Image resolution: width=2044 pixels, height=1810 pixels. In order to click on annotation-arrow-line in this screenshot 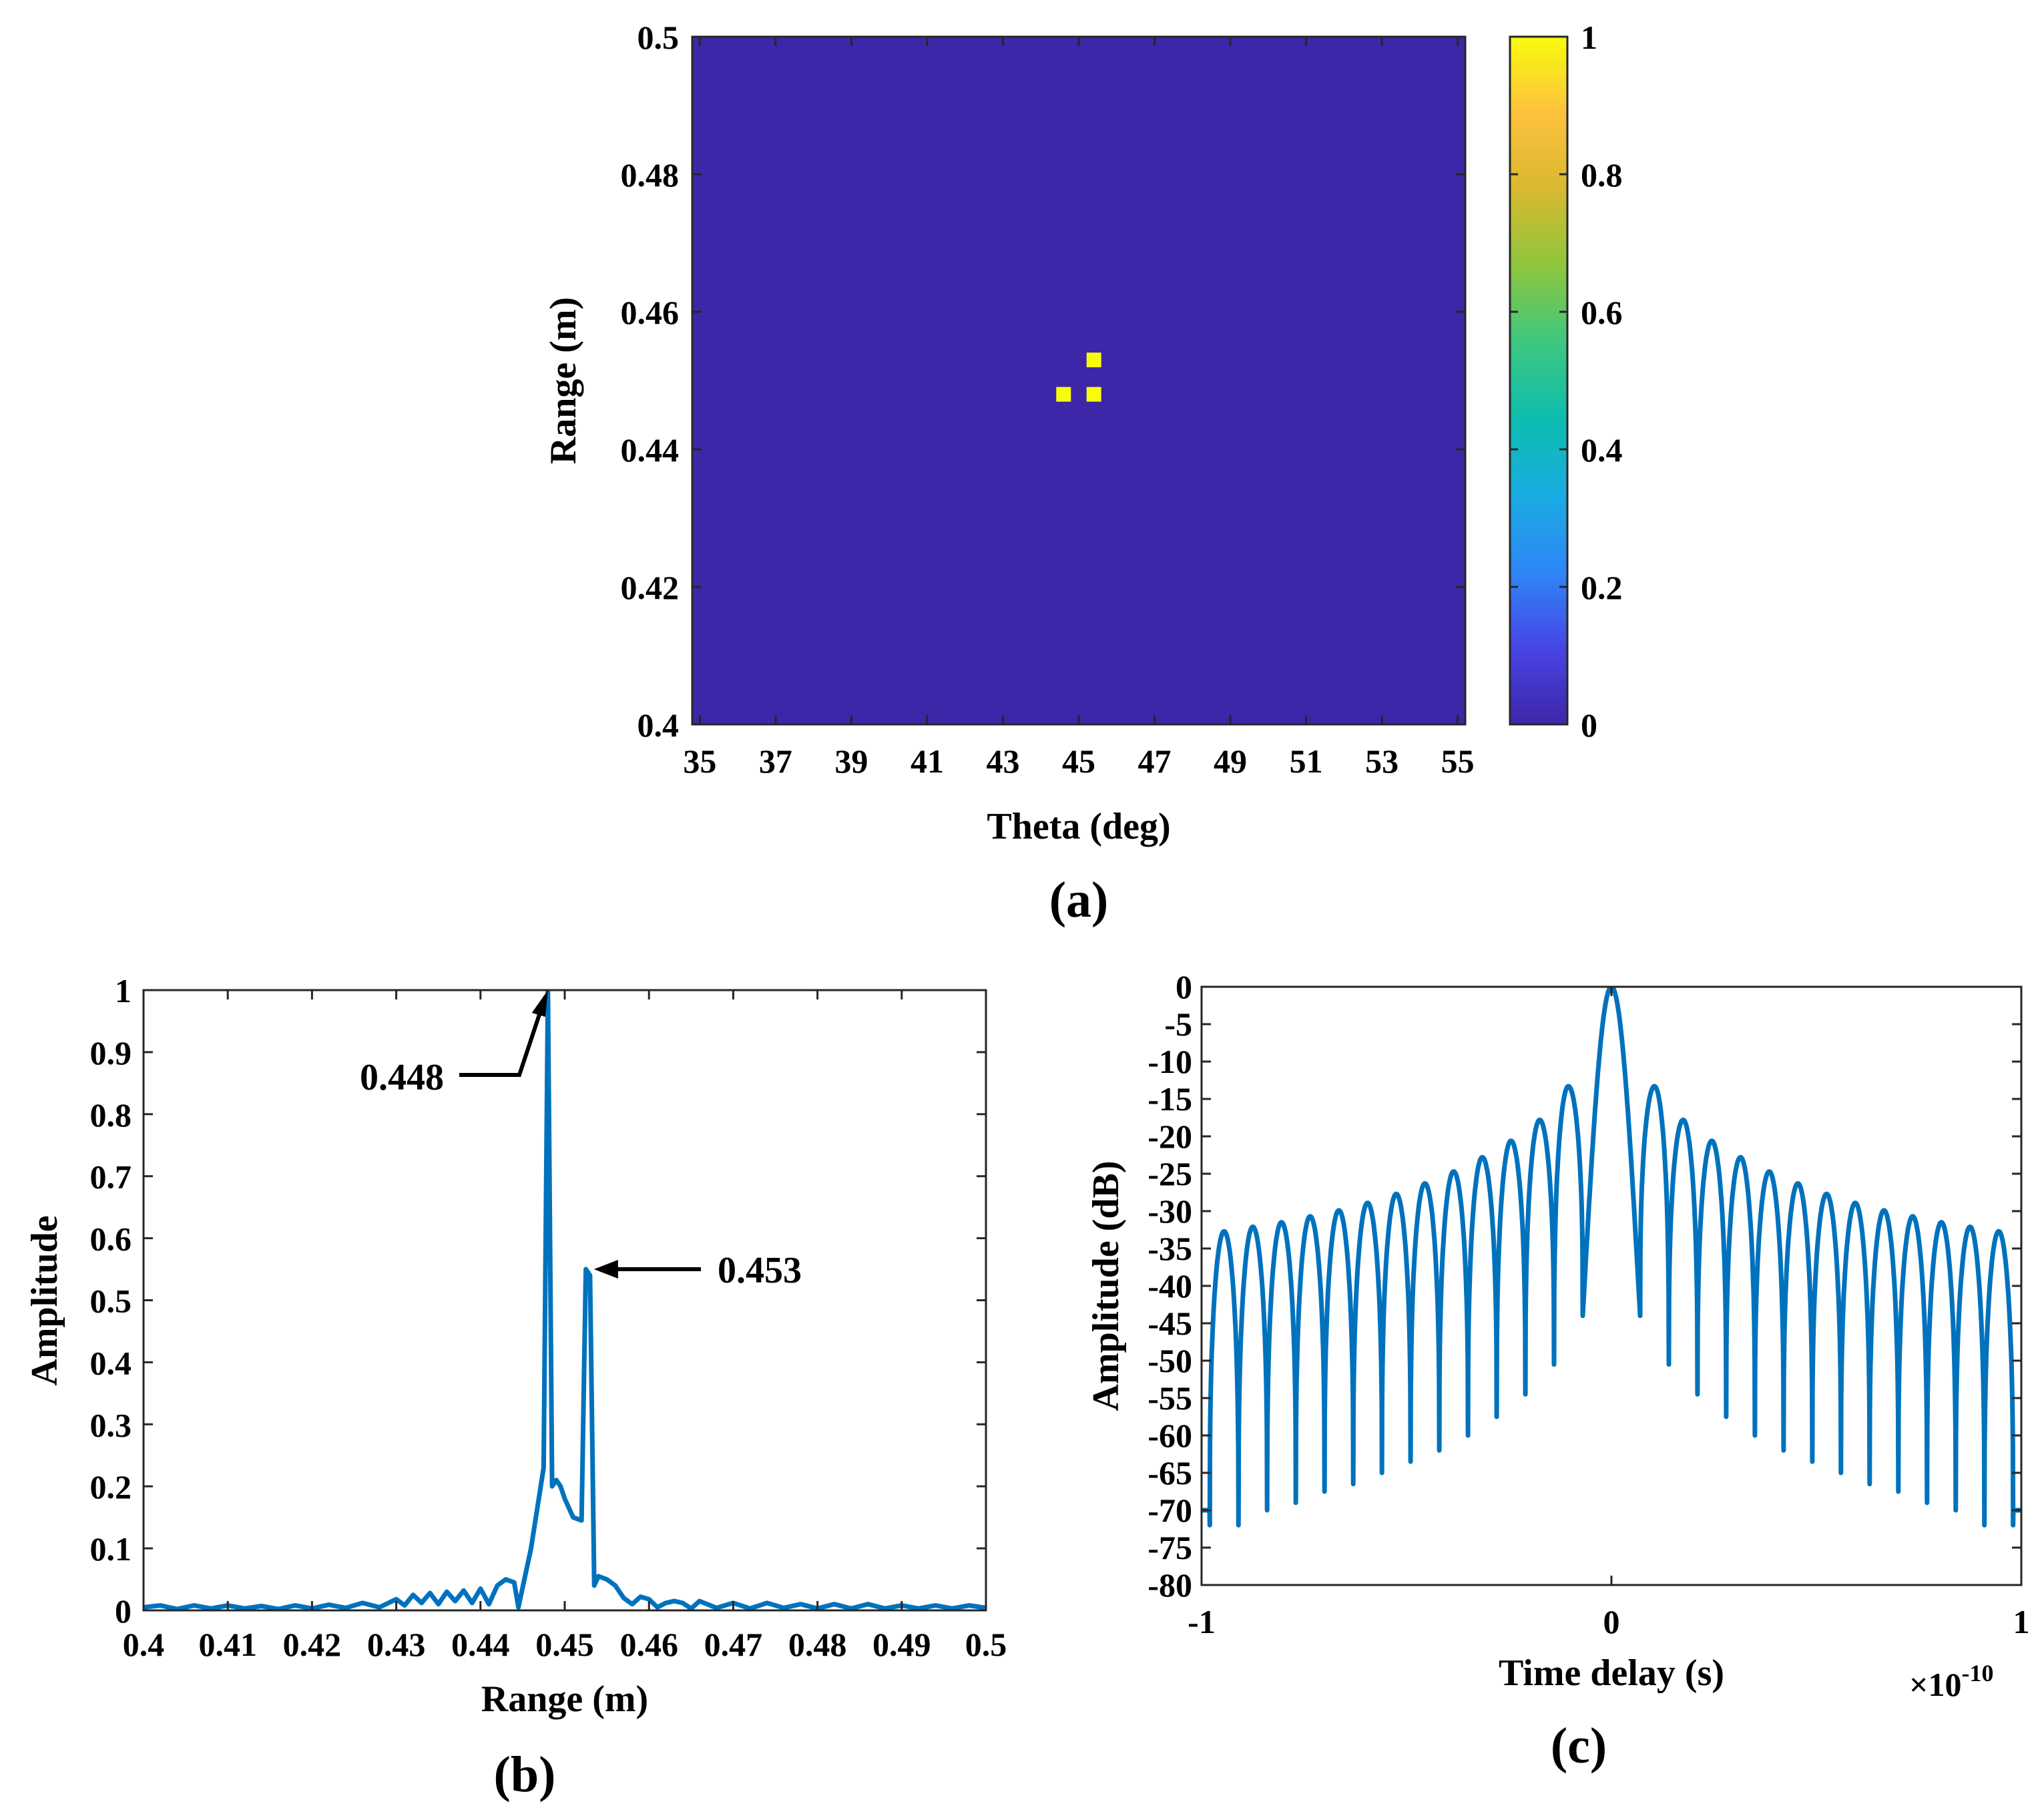, I will do `click(503, 1036)`.